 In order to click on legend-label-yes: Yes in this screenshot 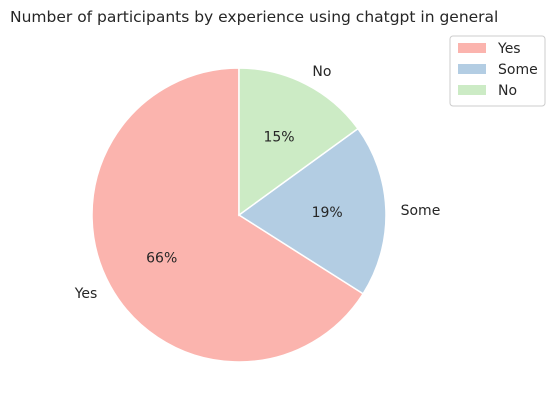, I will do `click(509, 49)`.